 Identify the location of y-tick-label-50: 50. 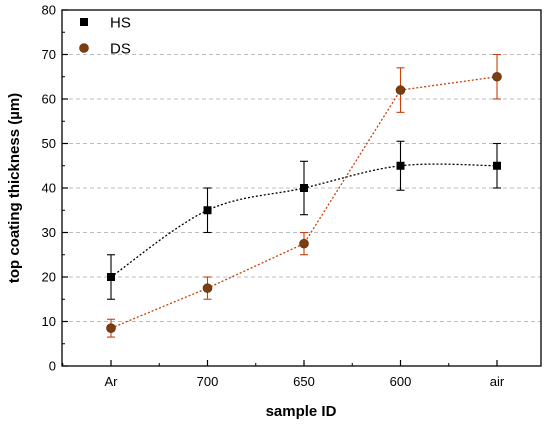
(49, 143).